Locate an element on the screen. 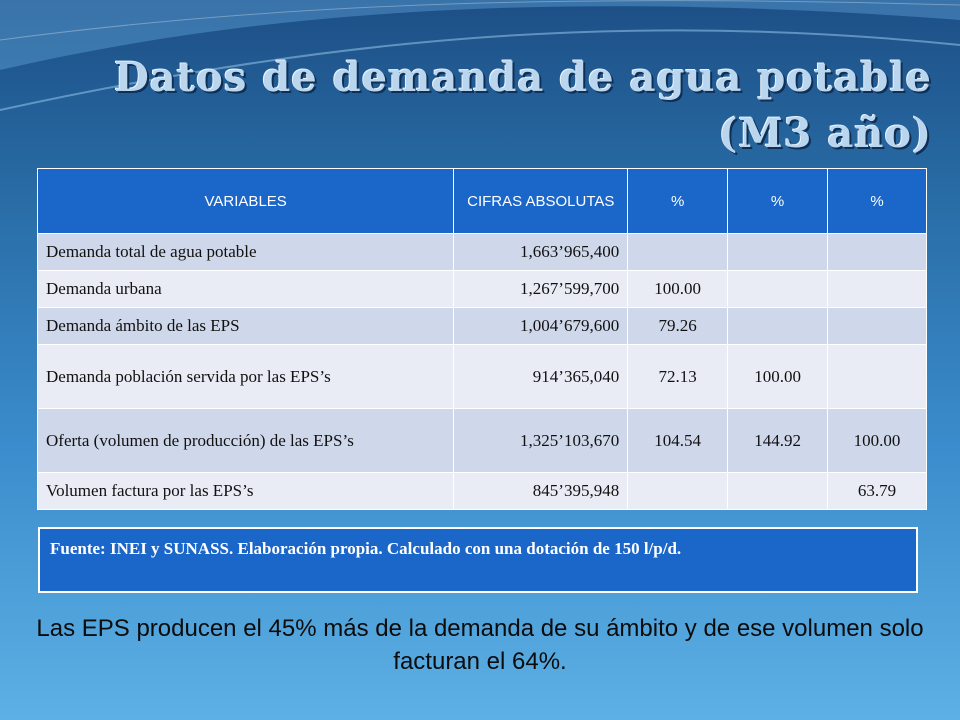 The width and height of the screenshot is (960, 720). header-variables: VARIABLES is located at coordinates (245, 201).